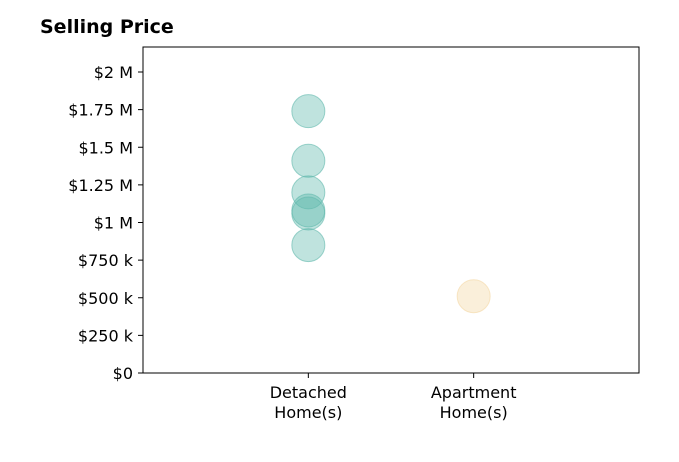 This screenshot has height=462, width=679. Describe the element at coordinates (123, 373) in the screenshot. I see `y-tick-label: $0` at that location.